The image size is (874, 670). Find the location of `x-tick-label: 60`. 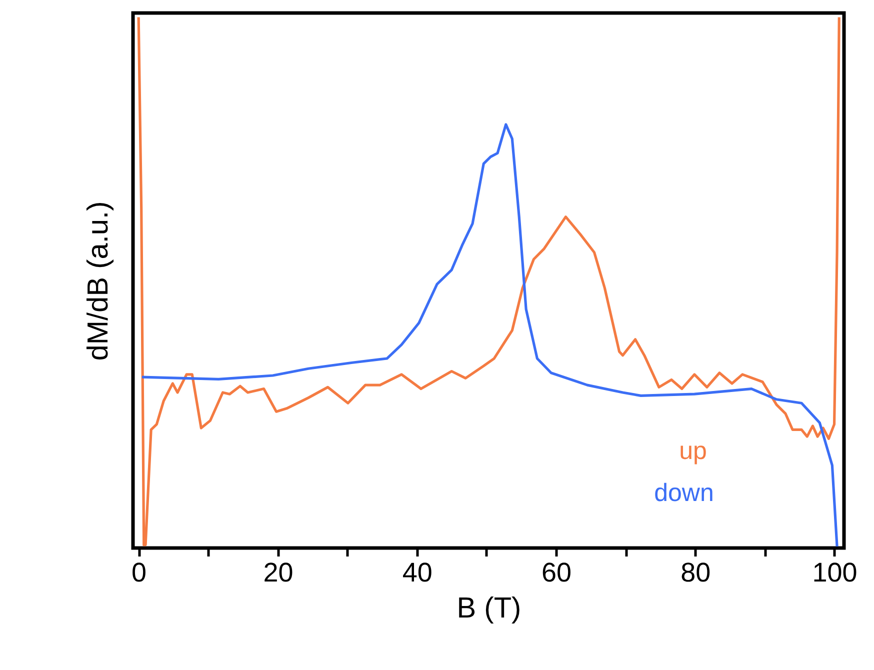

x-tick-label: 60 is located at coordinates (556, 573).